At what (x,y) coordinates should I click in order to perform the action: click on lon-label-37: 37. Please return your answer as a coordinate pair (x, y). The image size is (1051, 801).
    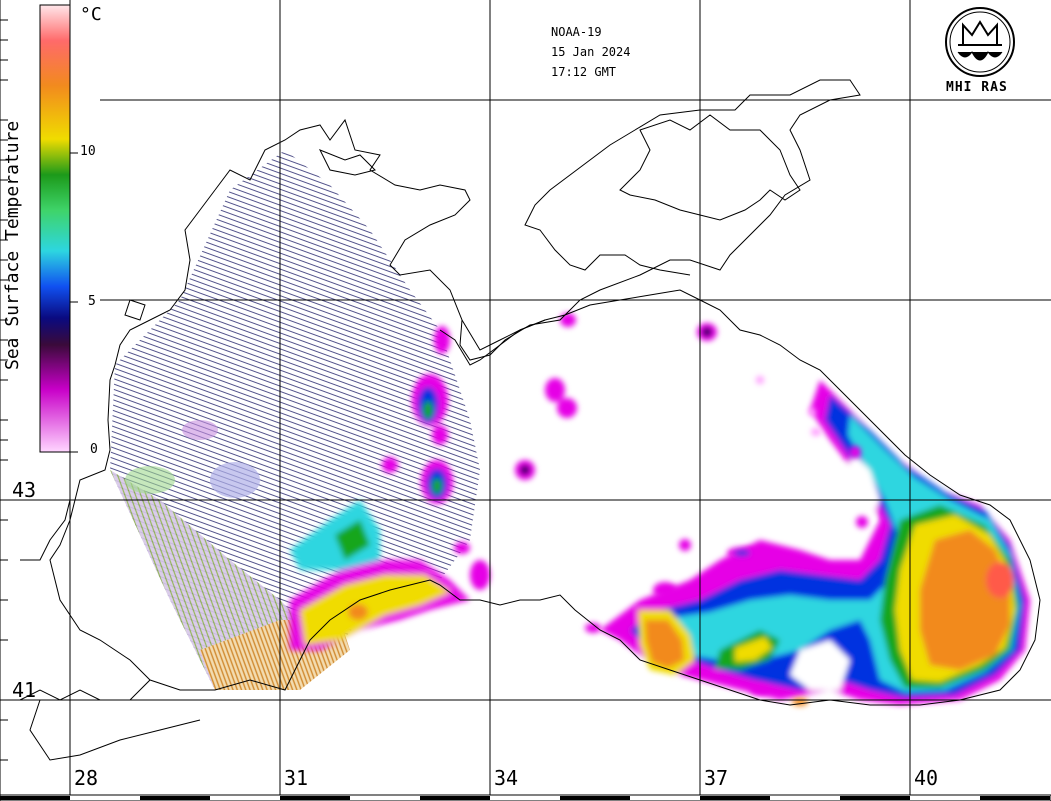
    Looking at the image, I should click on (716, 778).